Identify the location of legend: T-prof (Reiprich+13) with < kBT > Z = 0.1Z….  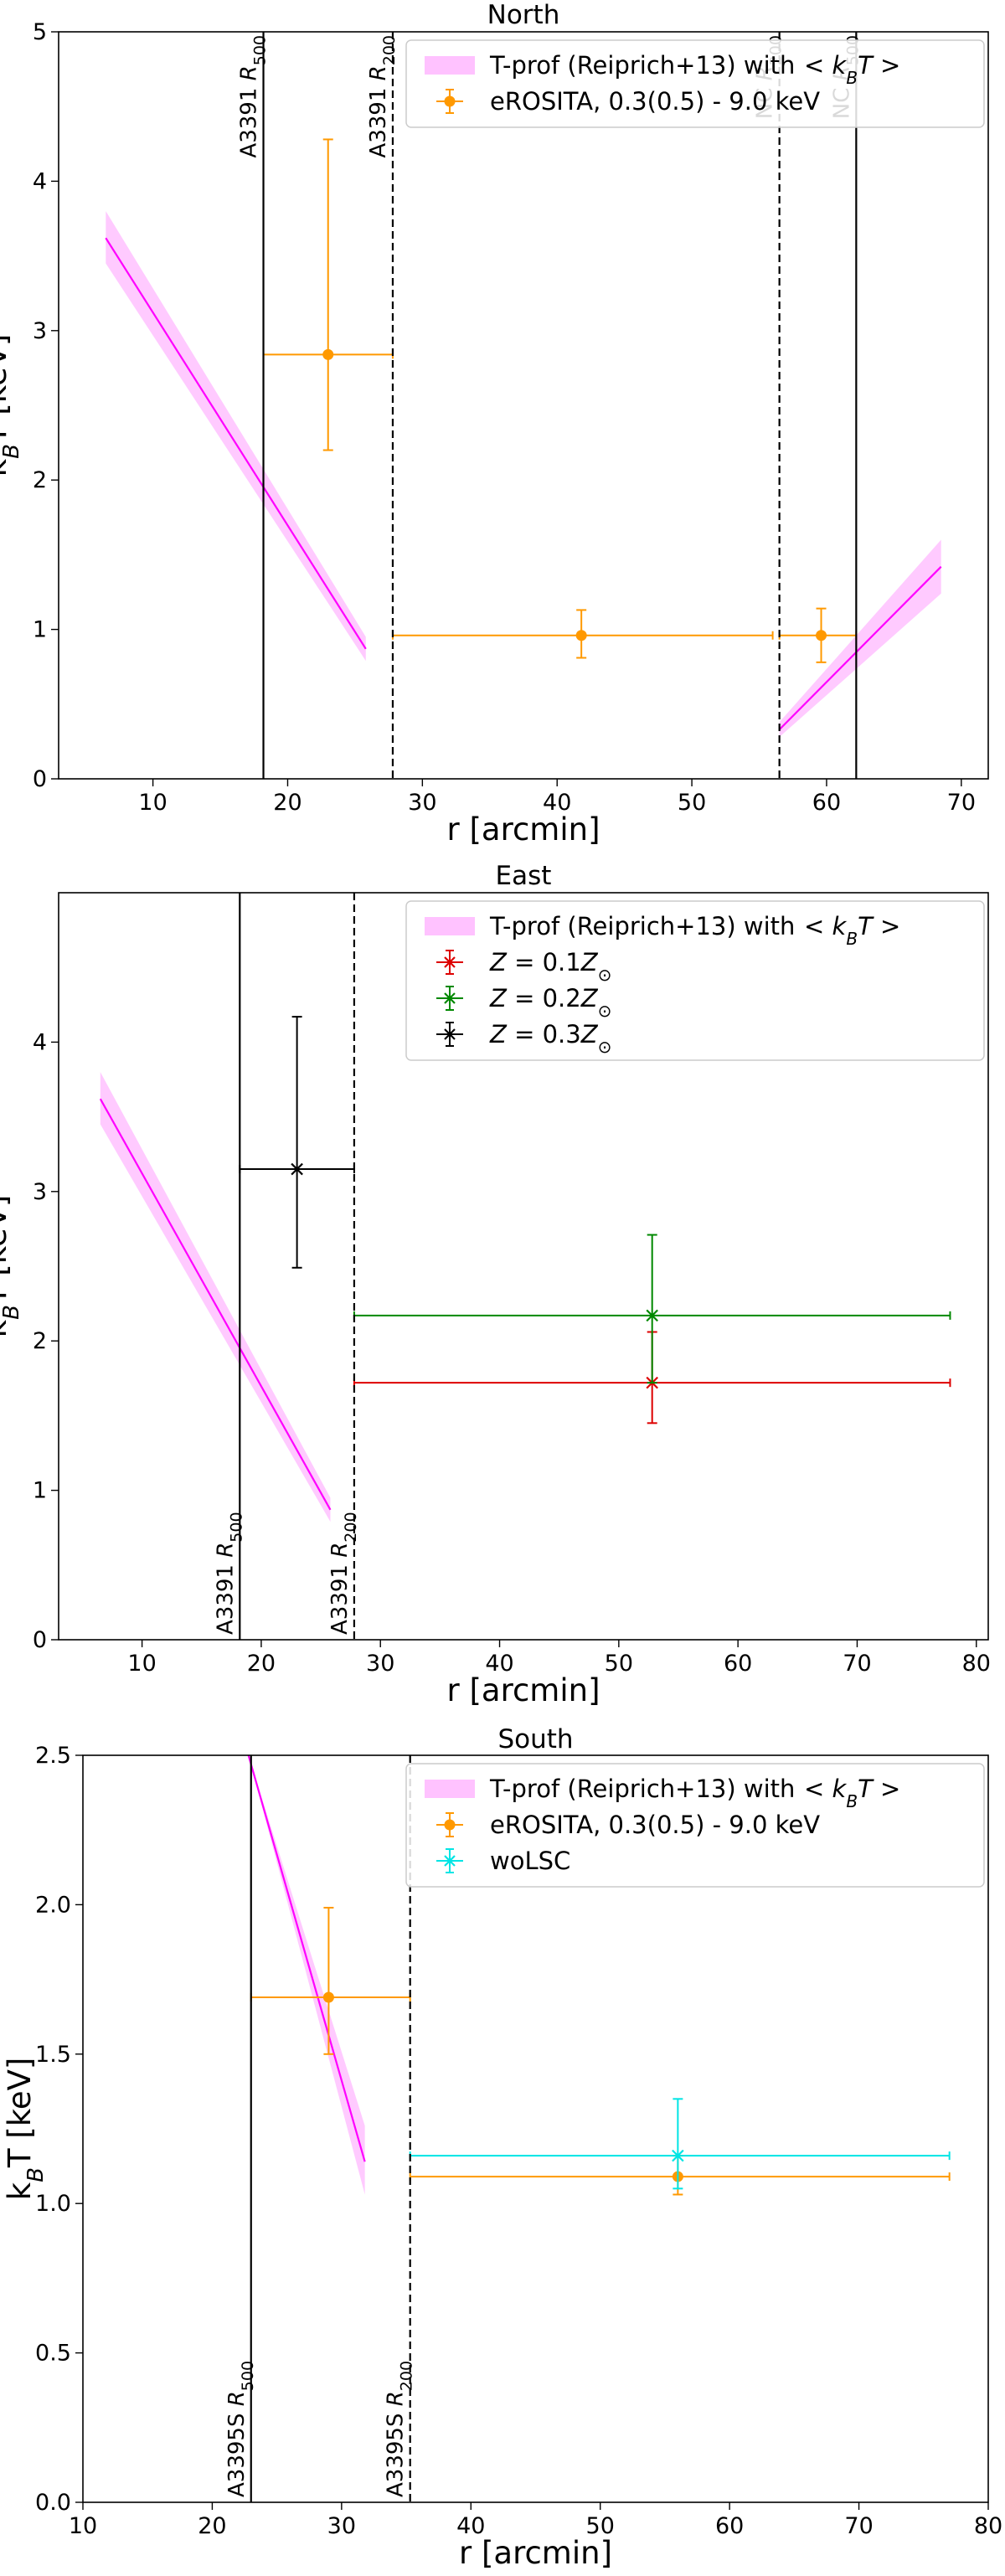
(695, 980).